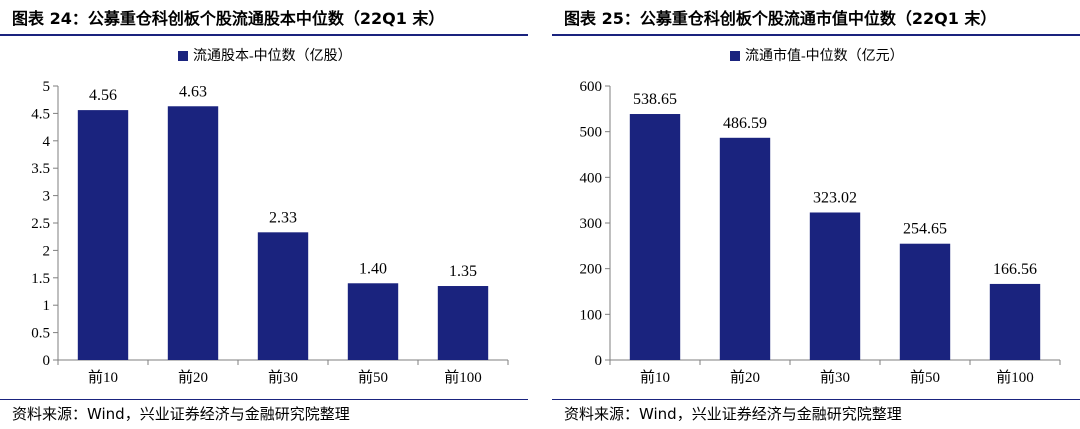 The height and width of the screenshot is (429, 1080). What do you see at coordinates (40, 334) in the screenshot?
I see `y-tick-label: 0.5` at bounding box center [40, 334].